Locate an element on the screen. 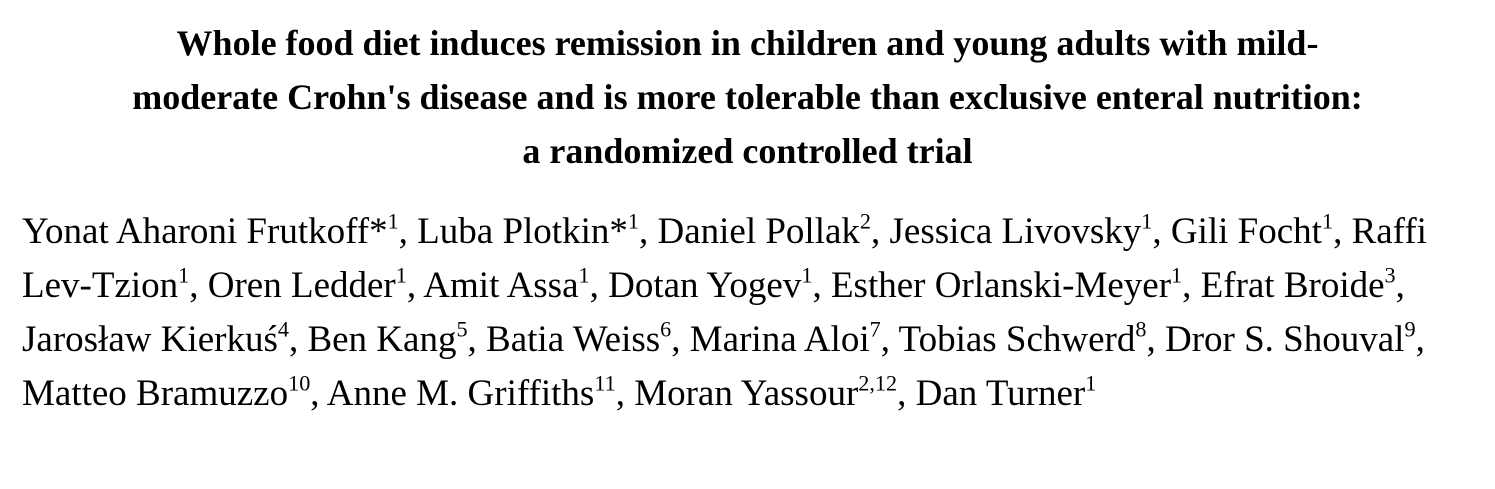 This screenshot has width=1495, height=489. affiliation-mark: 9 is located at coordinates (1410, 329).